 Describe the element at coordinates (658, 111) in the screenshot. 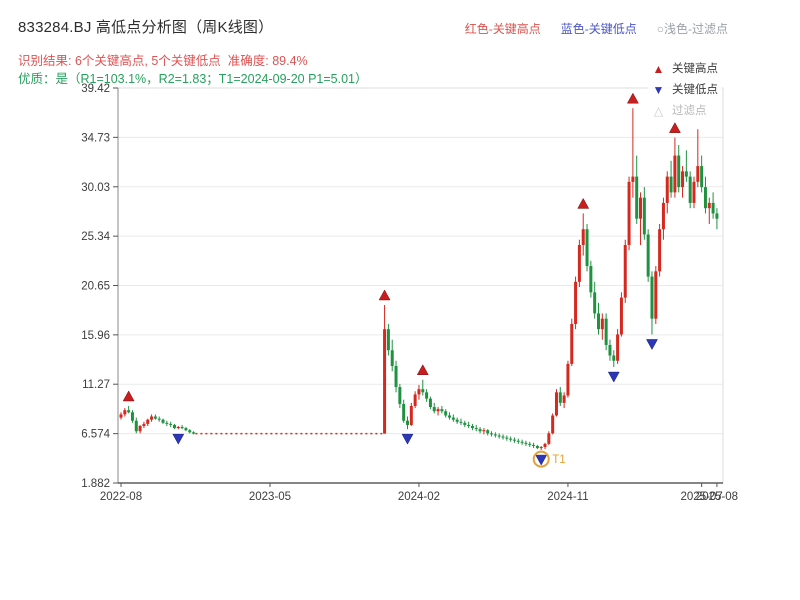

I see `filter-triangle-icon: △` at that location.